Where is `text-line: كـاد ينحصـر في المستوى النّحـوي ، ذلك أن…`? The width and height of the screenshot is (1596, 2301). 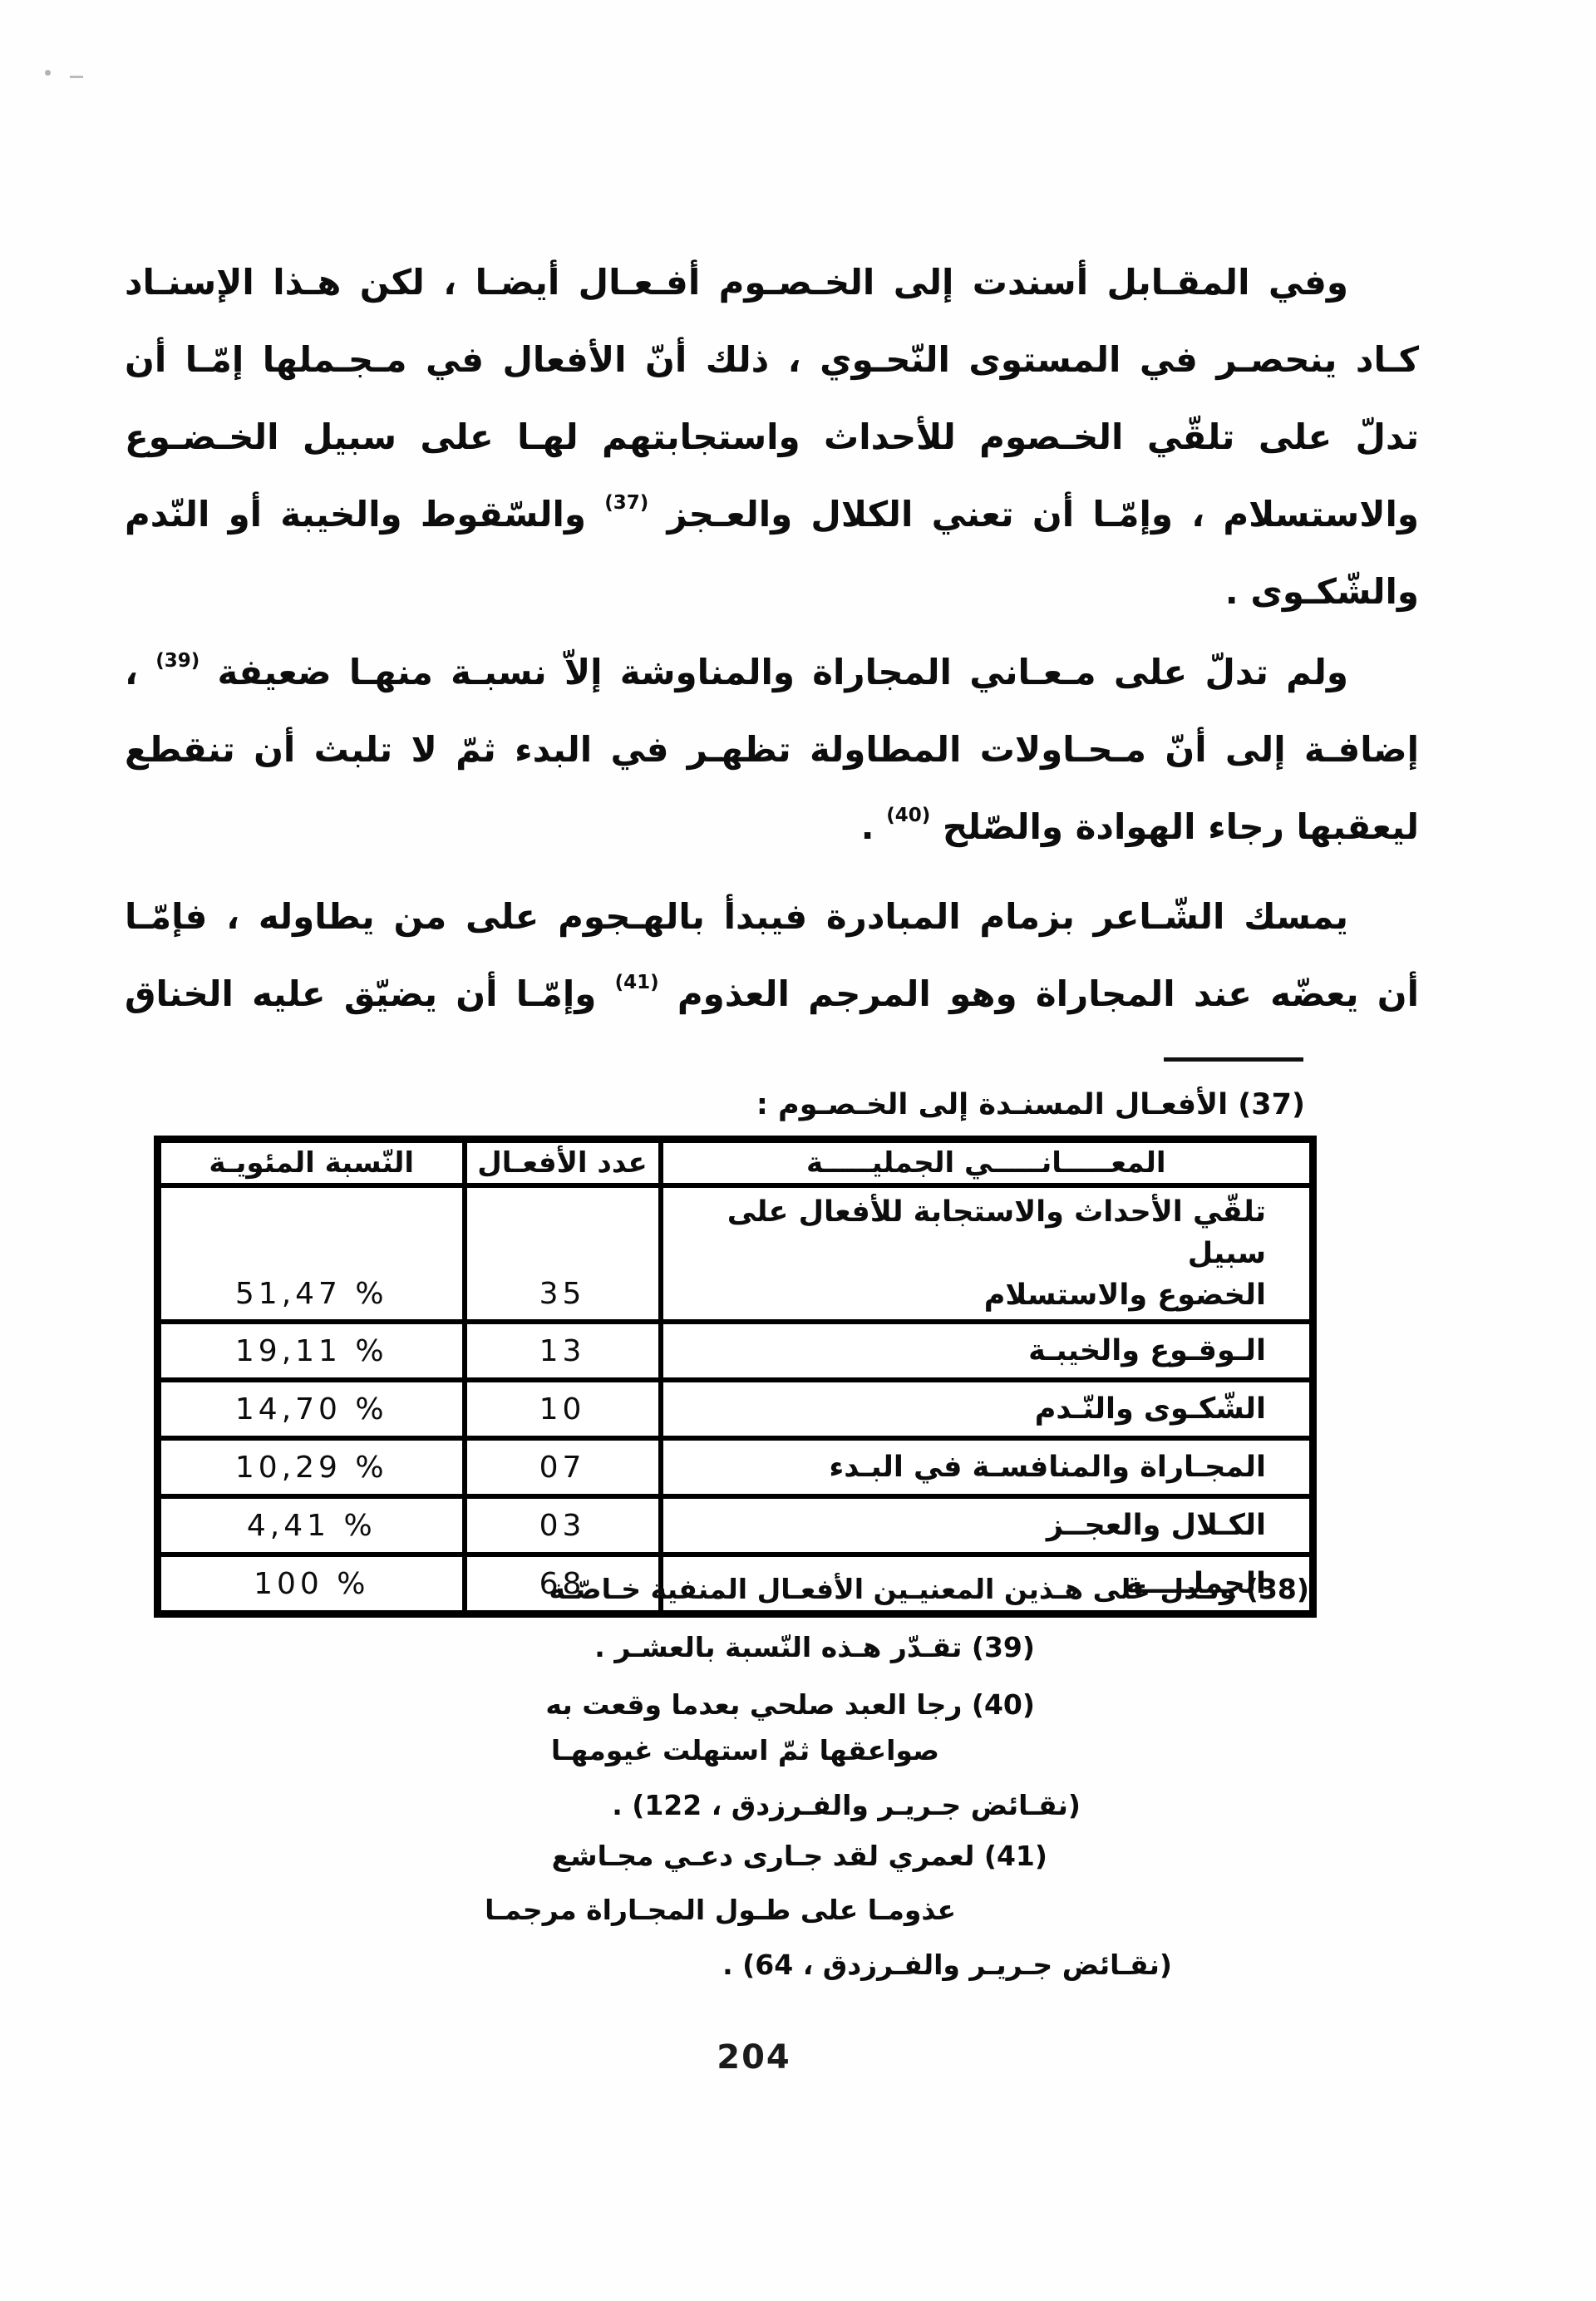 text-line: كـاد ينحصـر في المستوى النّحـوي ، ذلك أن… is located at coordinates (772, 359).